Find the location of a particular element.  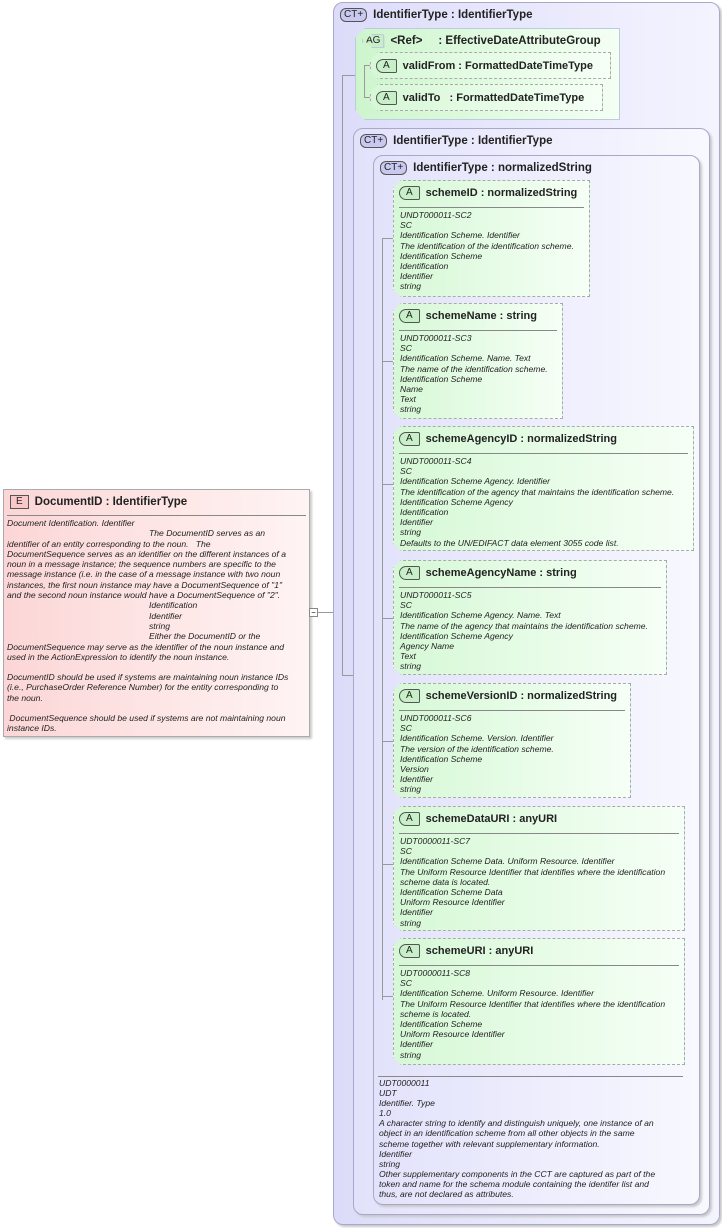

attribute-group-icon: AG is located at coordinates (373, 41).